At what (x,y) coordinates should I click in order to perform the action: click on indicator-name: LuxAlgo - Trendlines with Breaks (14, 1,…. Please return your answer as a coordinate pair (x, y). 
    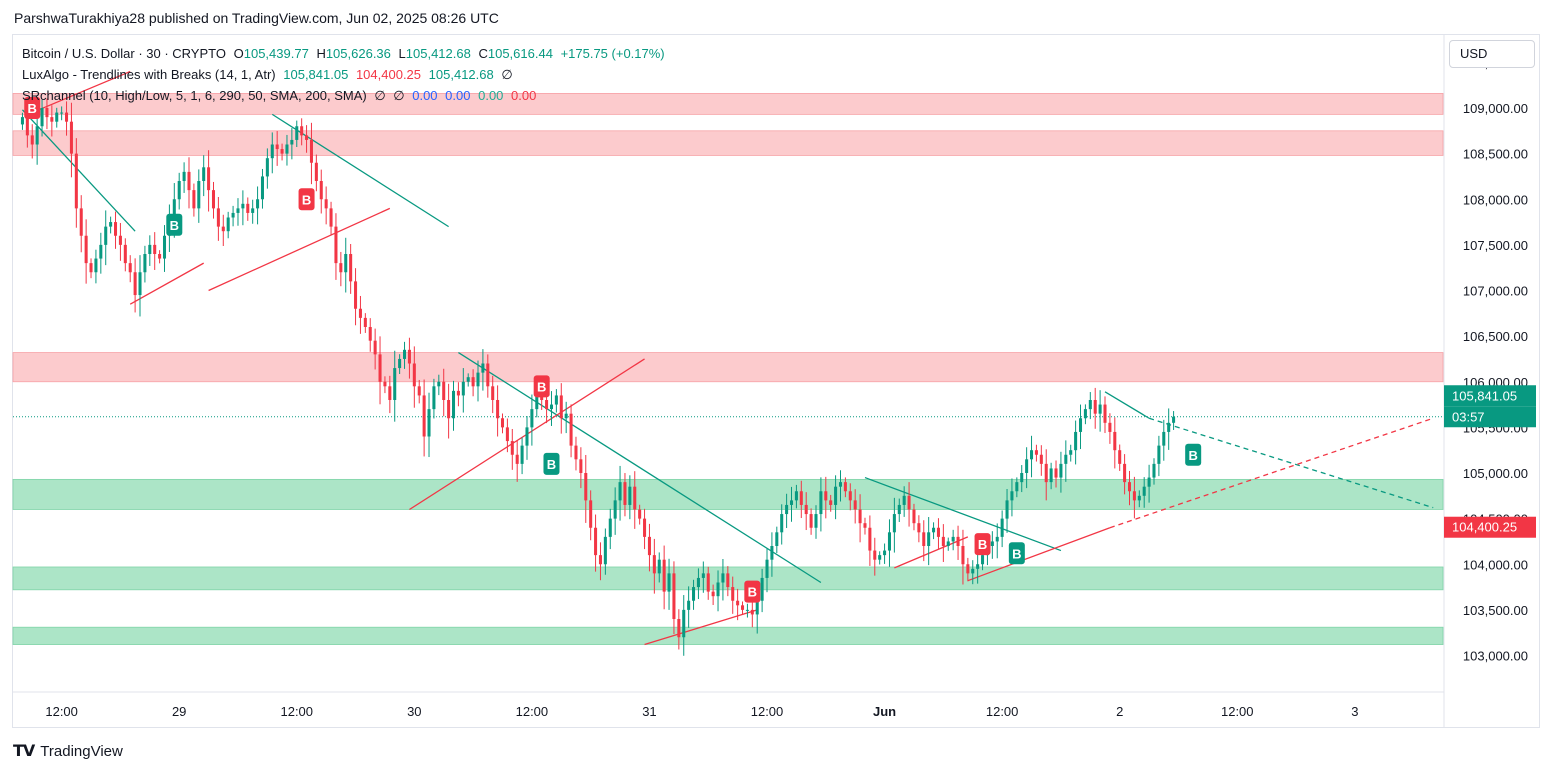
    Looking at the image, I should click on (149, 74).